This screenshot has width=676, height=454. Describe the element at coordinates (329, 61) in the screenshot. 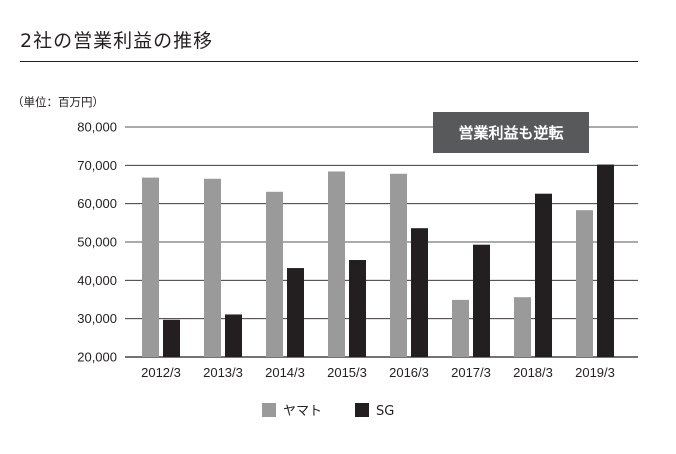

I see `title-divider` at that location.